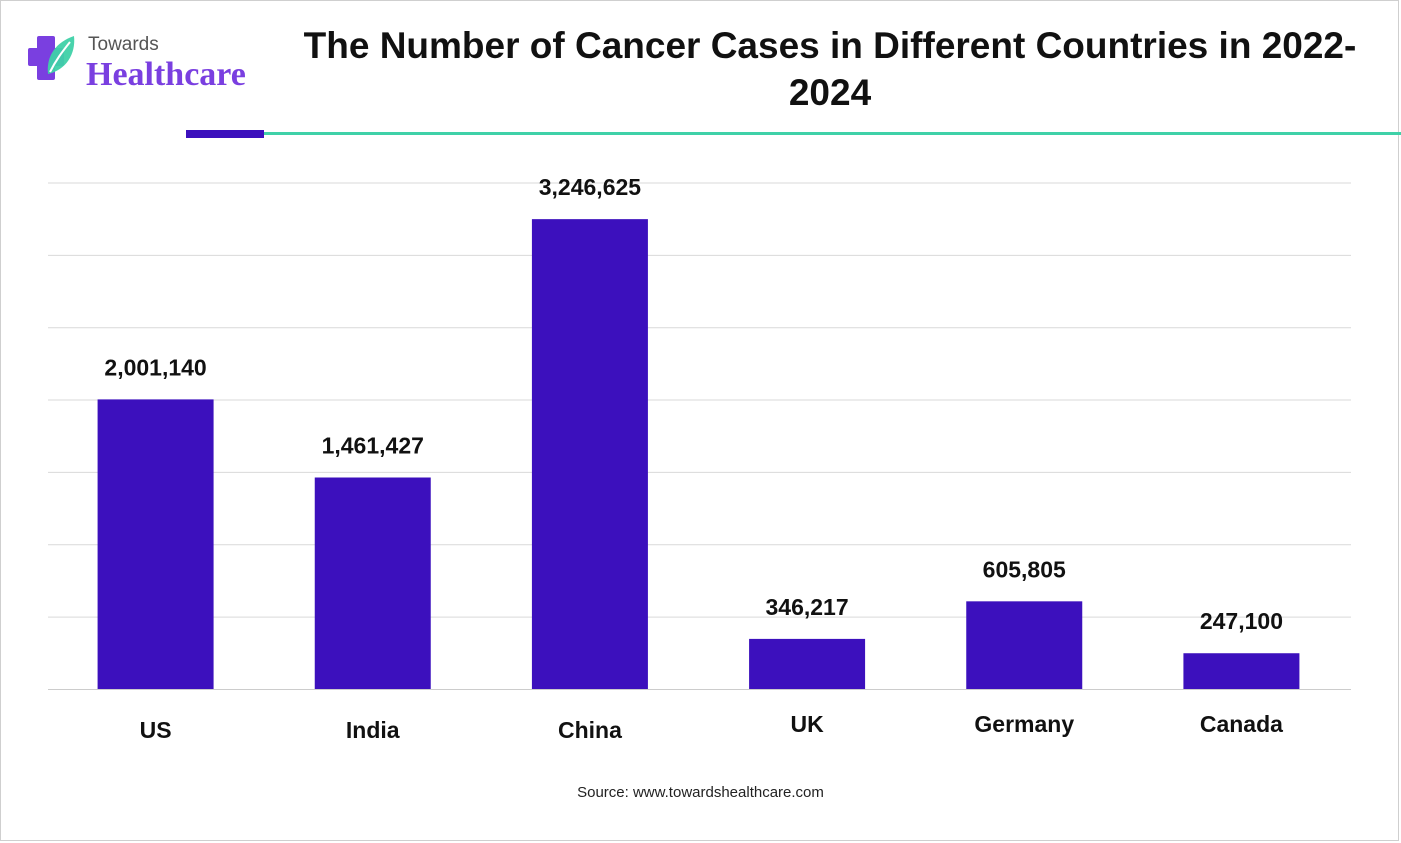 The width and height of the screenshot is (1401, 843). Describe the element at coordinates (1024, 569) in the screenshot. I see `data-label-germany: 605,805` at that location.